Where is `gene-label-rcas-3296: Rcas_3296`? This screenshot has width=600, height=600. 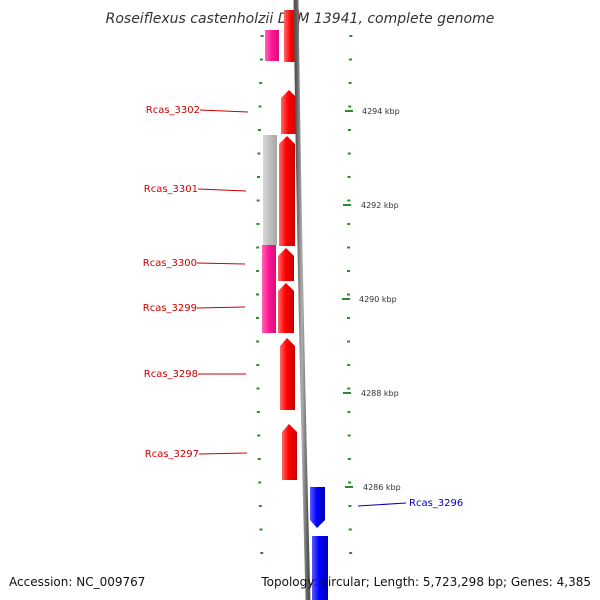 gene-label-rcas-3296: Rcas_3296 is located at coordinates (436, 503).